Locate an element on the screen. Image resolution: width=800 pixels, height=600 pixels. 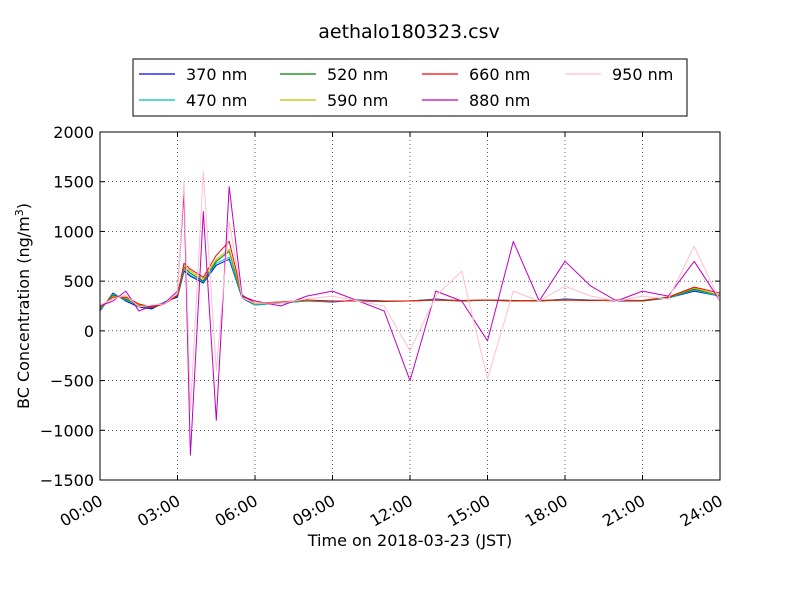
legend-box is located at coordinates (410, 87).